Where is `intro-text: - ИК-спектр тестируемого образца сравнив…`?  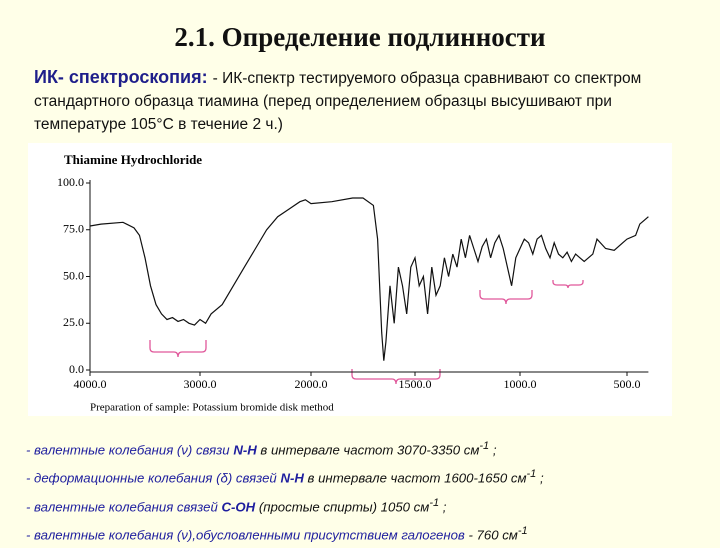
intro-text: - ИК-спектр тестируемого образца сравнив… is located at coordinates (338, 101).